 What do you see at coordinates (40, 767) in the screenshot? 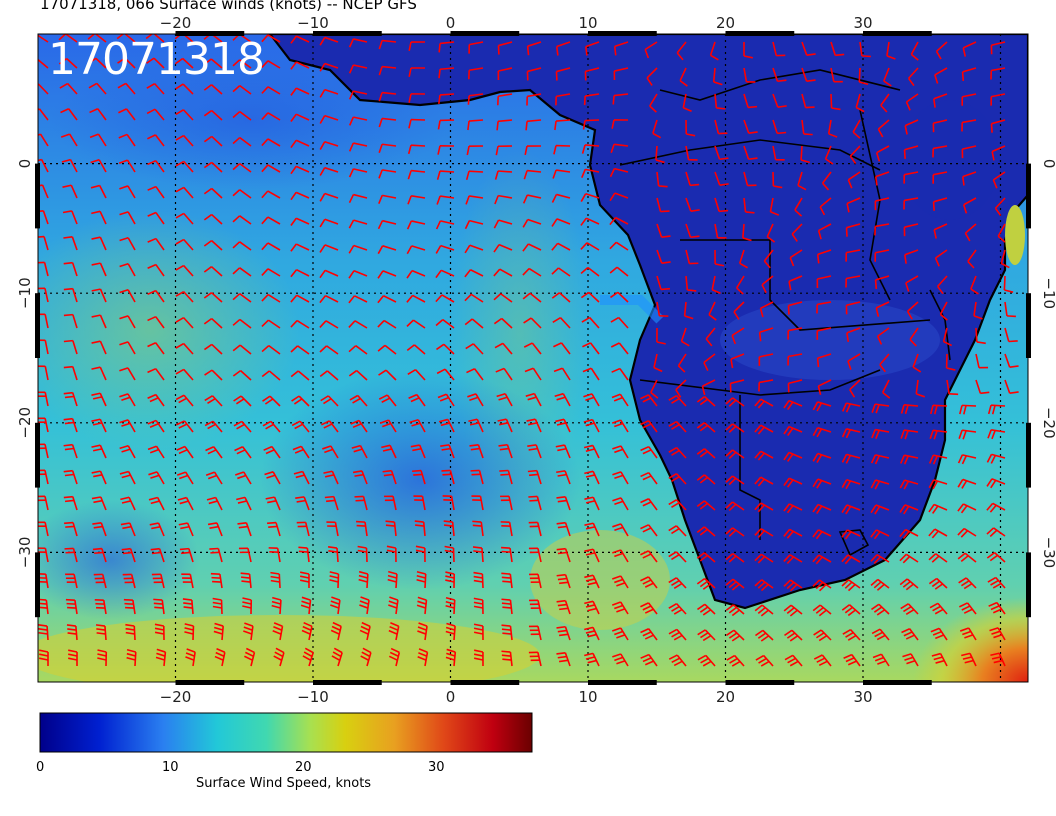
I see `colorbar-tick-0: 0` at bounding box center [40, 767].